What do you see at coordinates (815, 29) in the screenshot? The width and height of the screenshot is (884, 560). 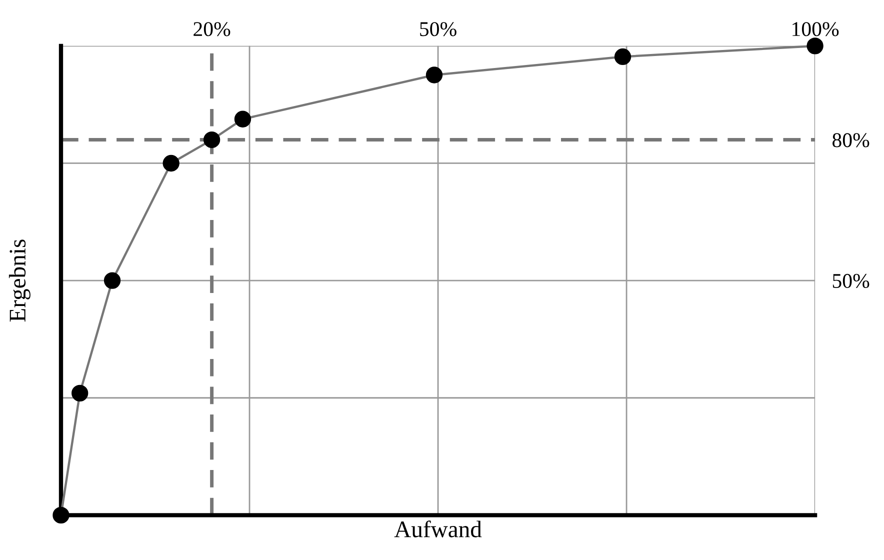 I see `x-tick-label: 100%` at bounding box center [815, 29].